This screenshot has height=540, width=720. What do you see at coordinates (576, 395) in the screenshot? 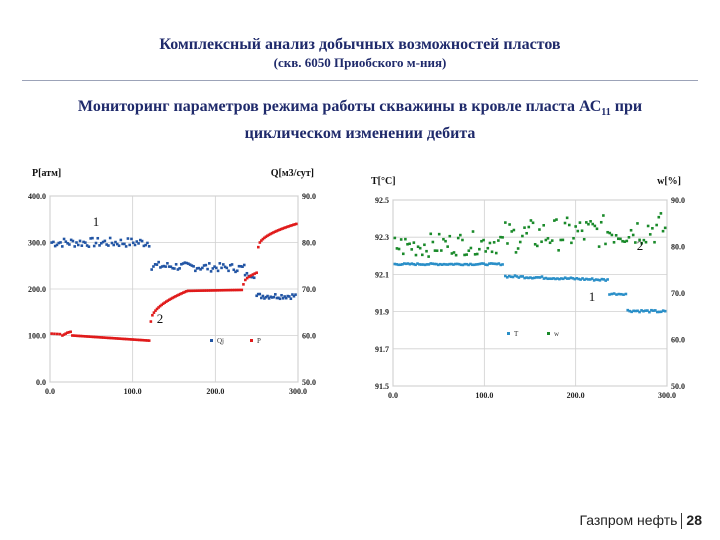
I see `x-tick-label: 200.0` at bounding box center [576, 395].